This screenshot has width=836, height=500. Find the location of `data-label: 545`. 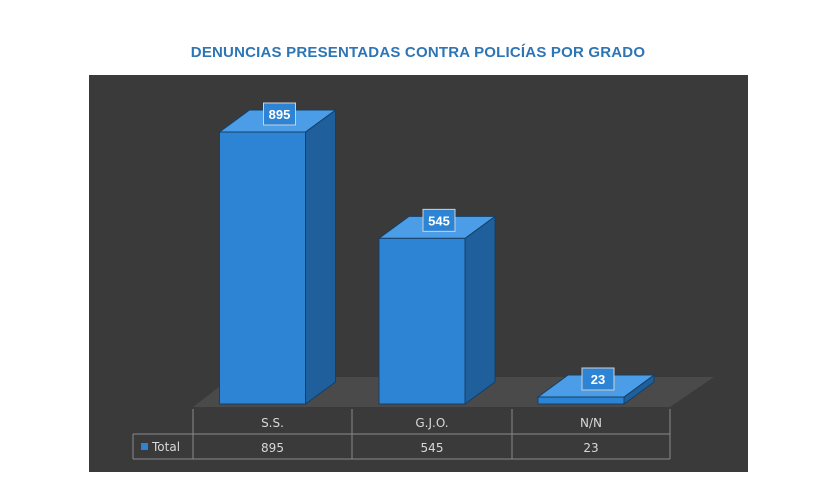

data-label: 545 is located at coordinates (439, 220).